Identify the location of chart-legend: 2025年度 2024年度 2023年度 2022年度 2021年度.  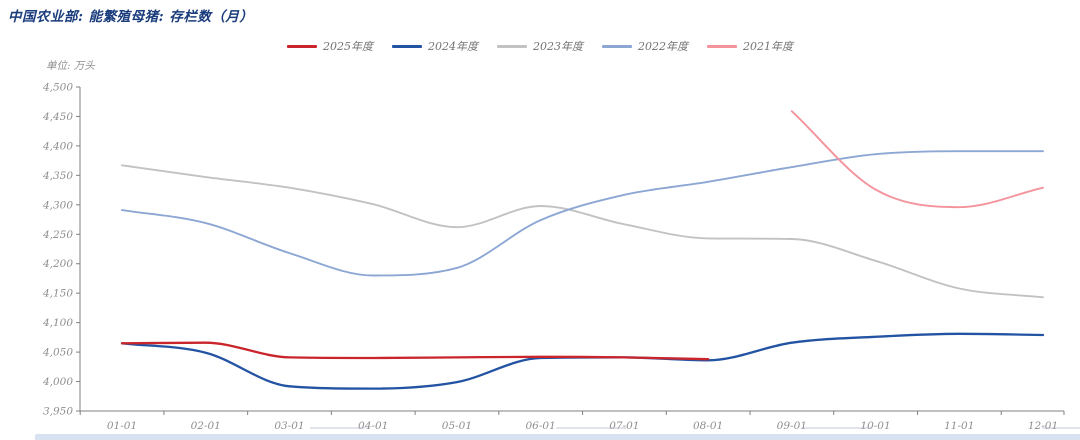
(540, 46).